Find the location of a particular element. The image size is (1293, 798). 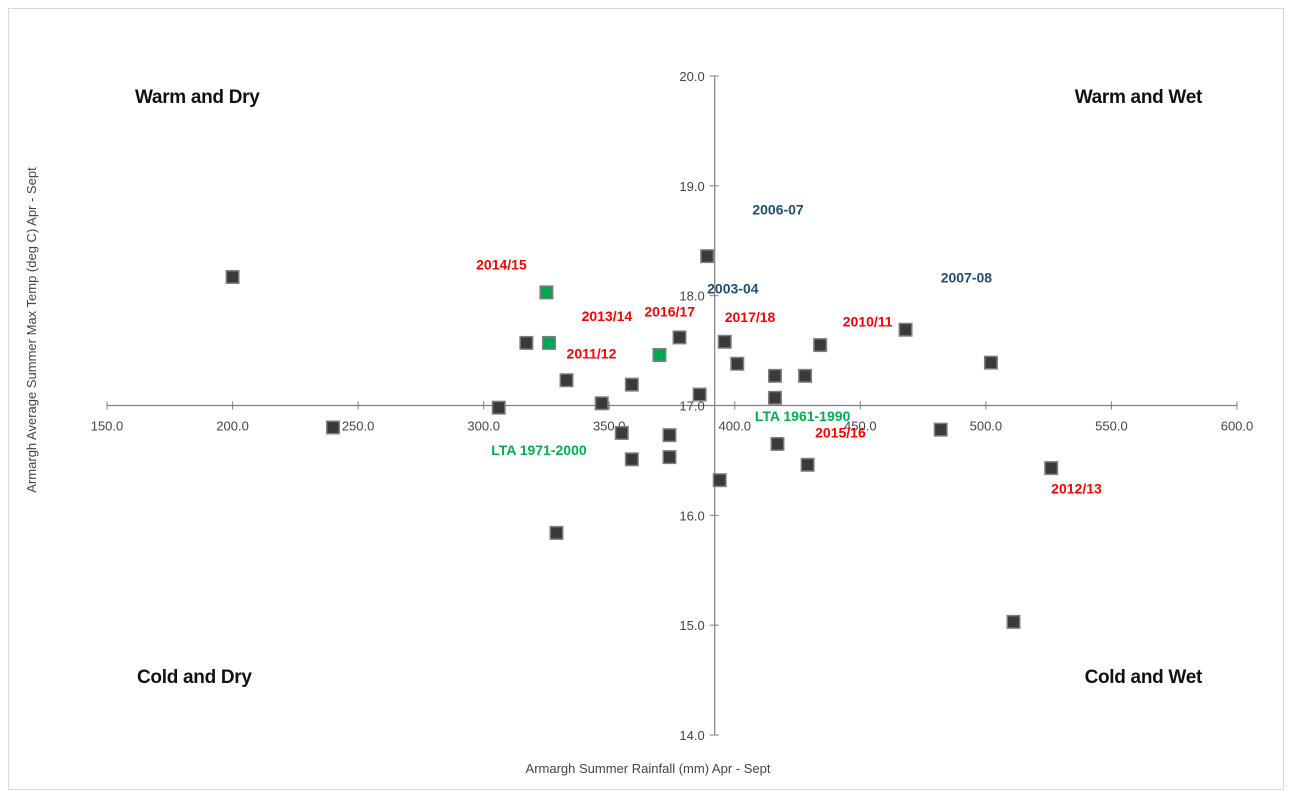

point-annotation: 2011/12 is located at coordinates (592, 353).